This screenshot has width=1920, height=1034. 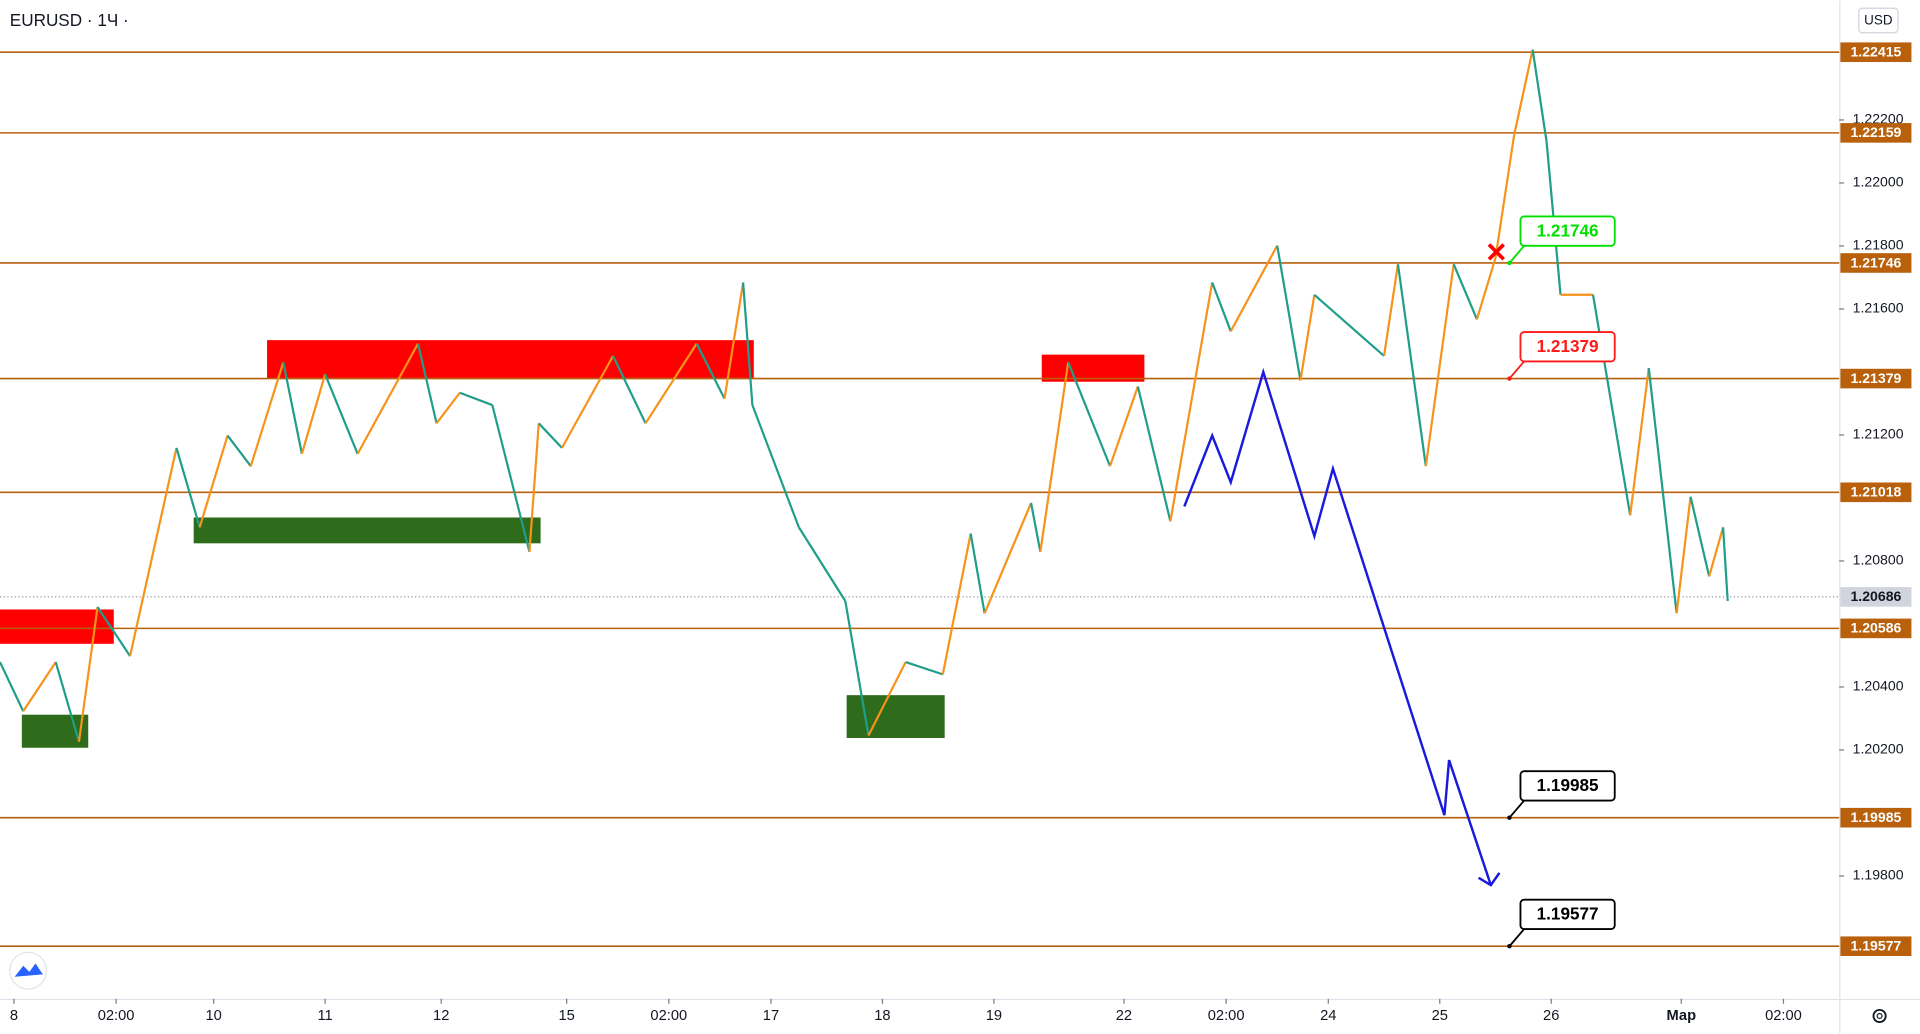 What do you see at coordinates (1878, 182) in the screenshot?
I see `y-tick-label: 1.22000` at bounding box center [1878, 182].